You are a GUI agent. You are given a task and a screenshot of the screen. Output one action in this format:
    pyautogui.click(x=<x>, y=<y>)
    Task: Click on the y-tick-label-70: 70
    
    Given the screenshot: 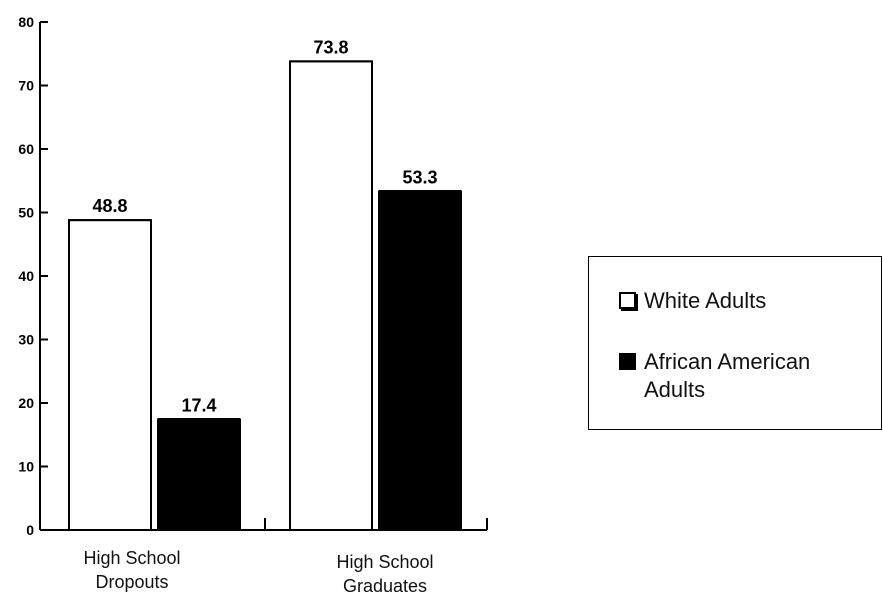 What is the action you would take?
    pyautogui.click(x=26, y=86)
    